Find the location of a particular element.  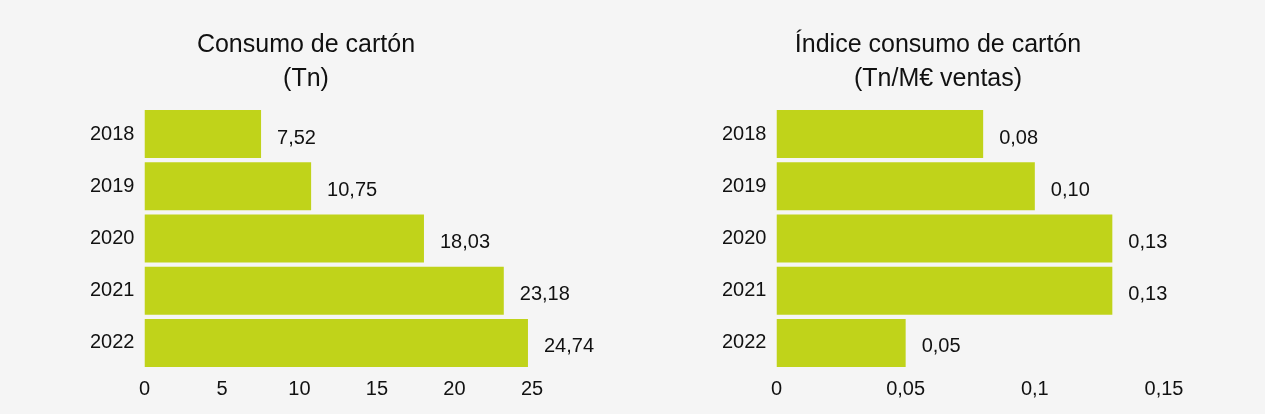

x-tick-label: 20 is located at coordinates (454, 387).